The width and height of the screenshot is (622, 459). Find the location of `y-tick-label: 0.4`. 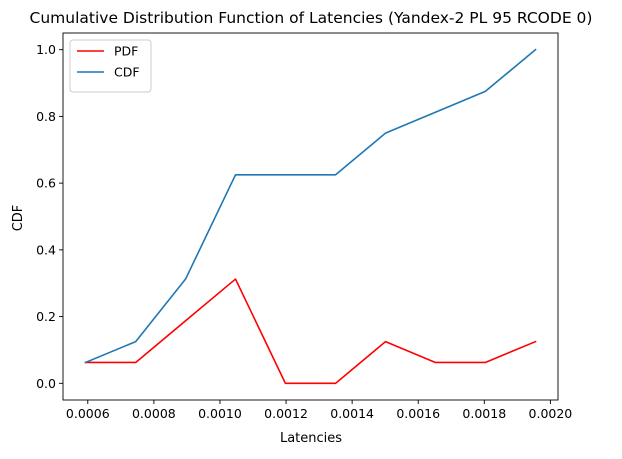

y-tick-label: 0.4 is located at coordinates (46, 249).